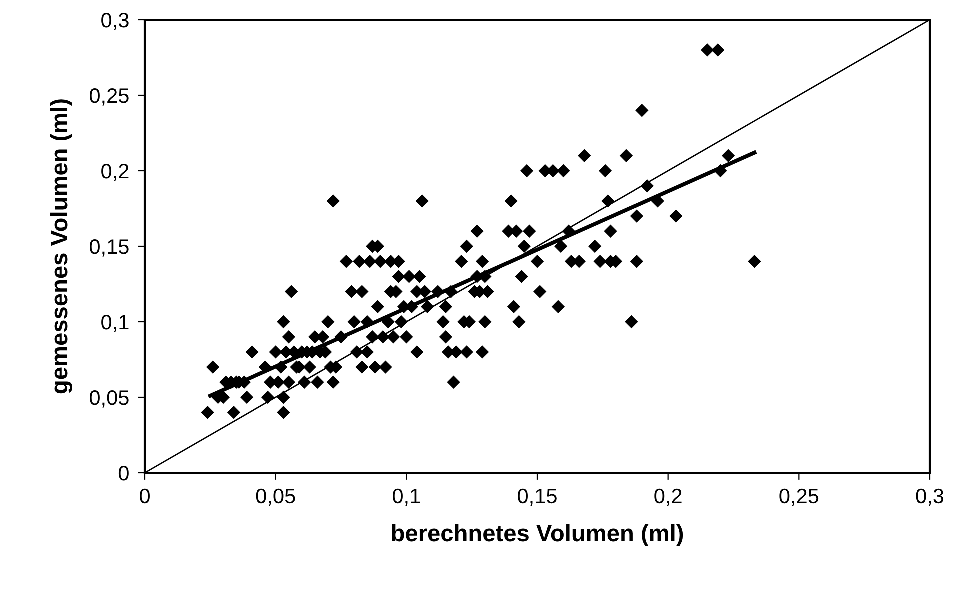  I want to click on x-tick-label: 0,2, so click(668, 497).